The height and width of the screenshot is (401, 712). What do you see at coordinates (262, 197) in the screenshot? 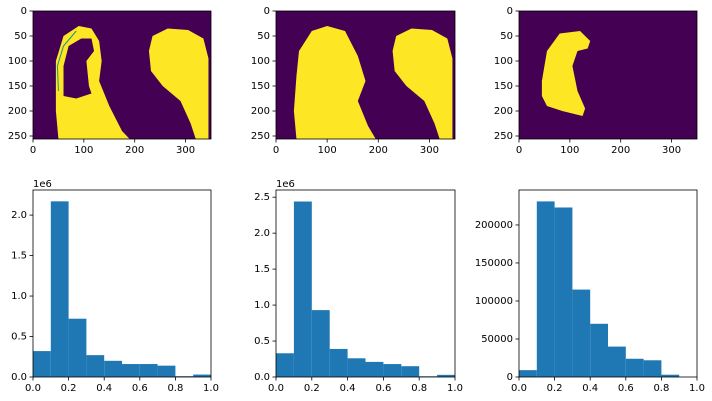
I see `y-tick-label: 2.5` at bounding box center [262, 197].